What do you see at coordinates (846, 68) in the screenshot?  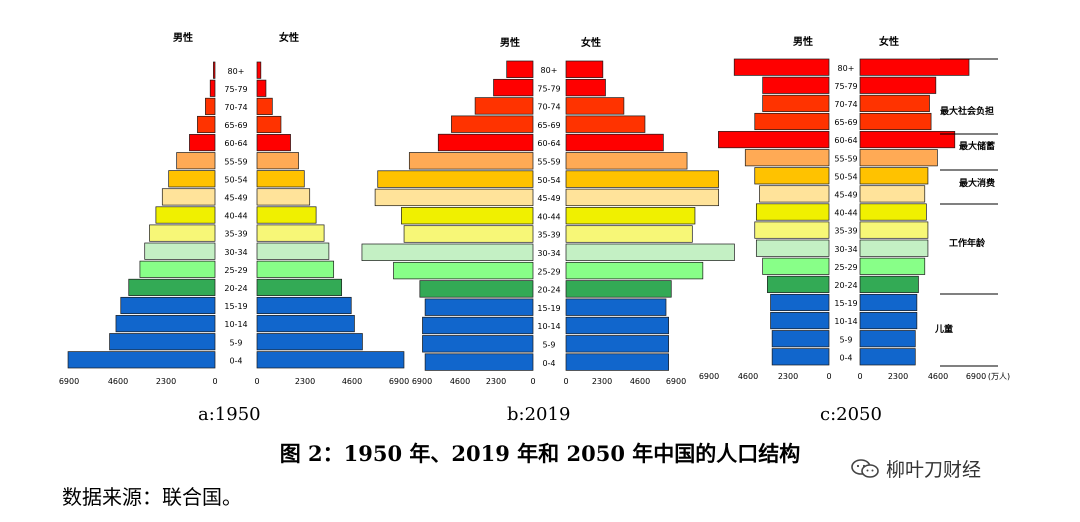 I see `age-label-80+: 80+` at bounding box center [846, 68].